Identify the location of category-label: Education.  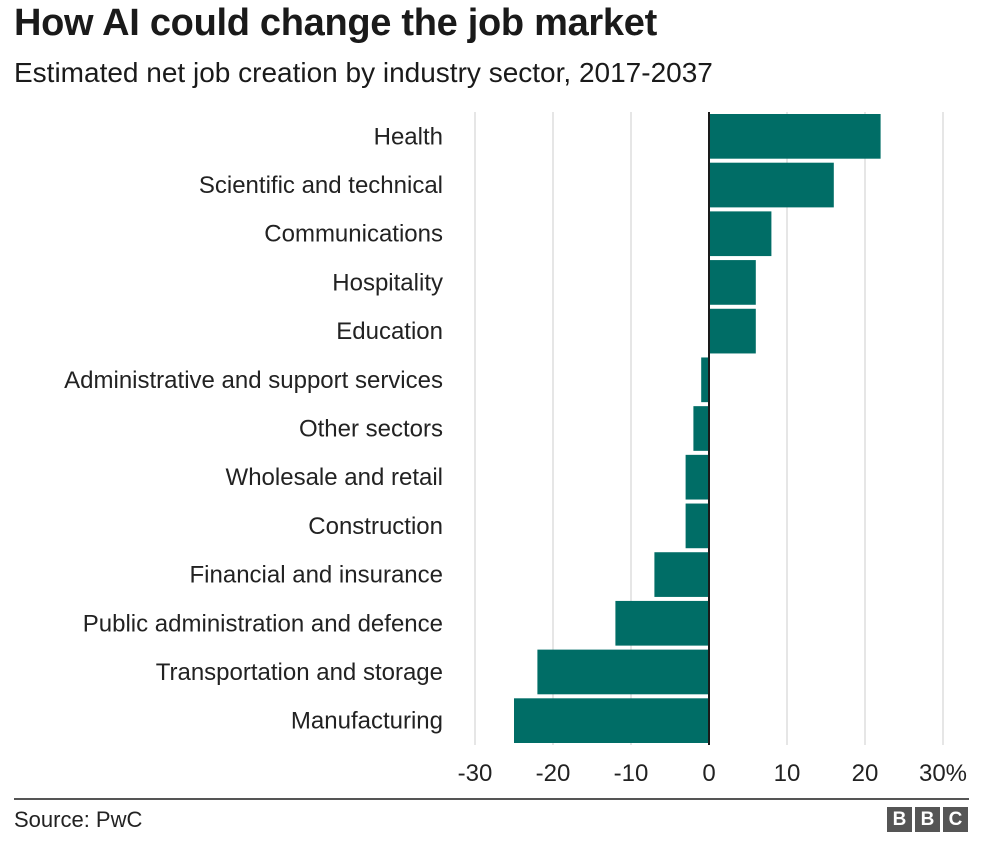
(389, 331).